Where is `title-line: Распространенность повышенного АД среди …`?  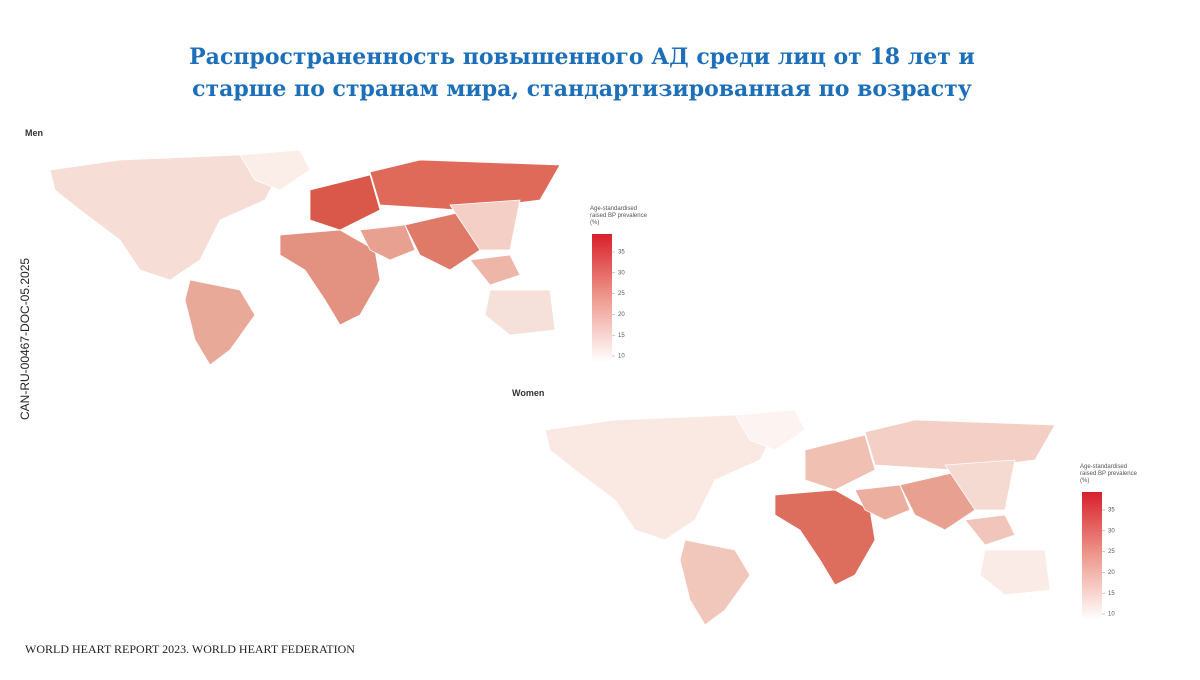
title-line: Распространенность повышенного АД среди … is located at coordinates (582, 57).